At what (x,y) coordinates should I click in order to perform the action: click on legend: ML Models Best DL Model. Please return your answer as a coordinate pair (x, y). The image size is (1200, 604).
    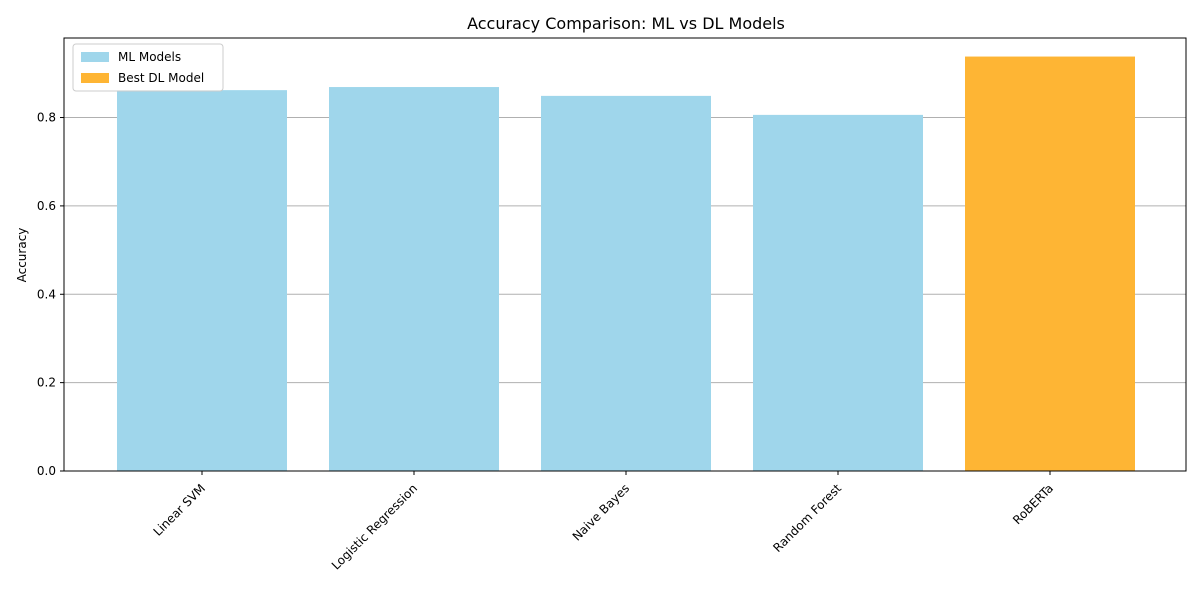
    Looking at the image, I should click on (148, 67).